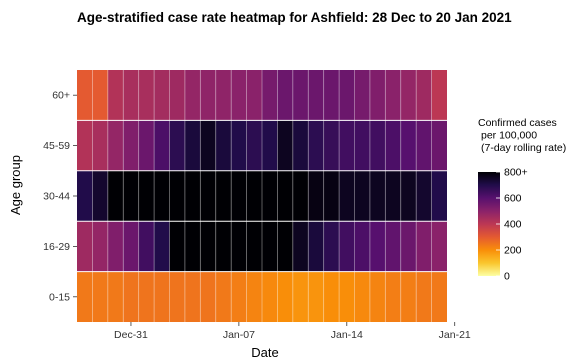 The image size is (571, 361). What do you see at coordinates (60, 196) in the screenshot?
I see `y-axis-ticks: 60+ 45-59 30-44 16-29 0-15` at bounding box center [60, 196].